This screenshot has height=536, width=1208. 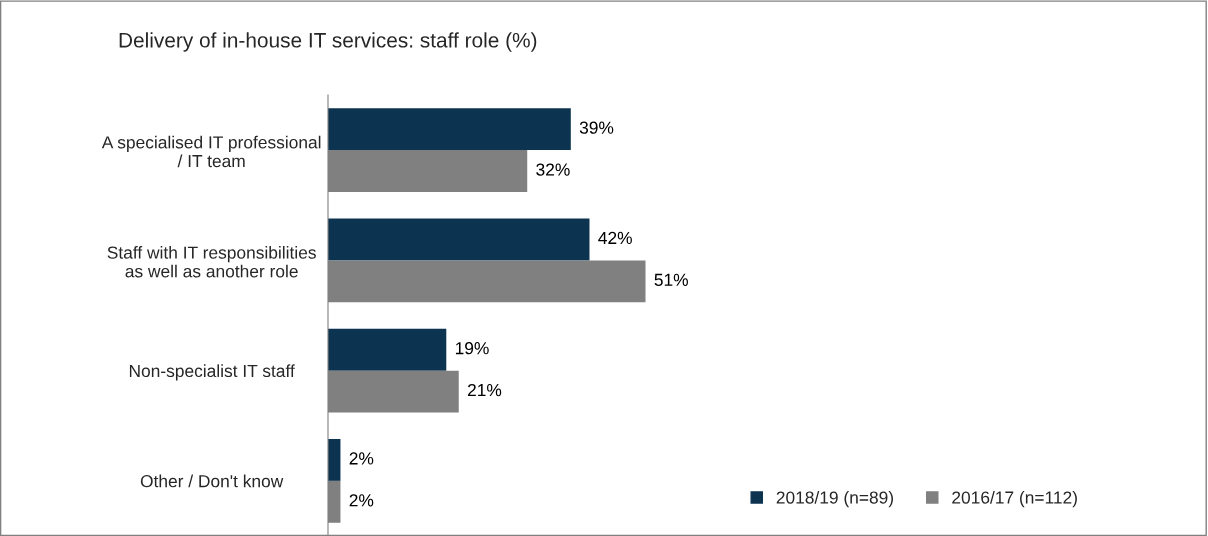 I want to click on data-label: 21%, so click(x=484, y=390).